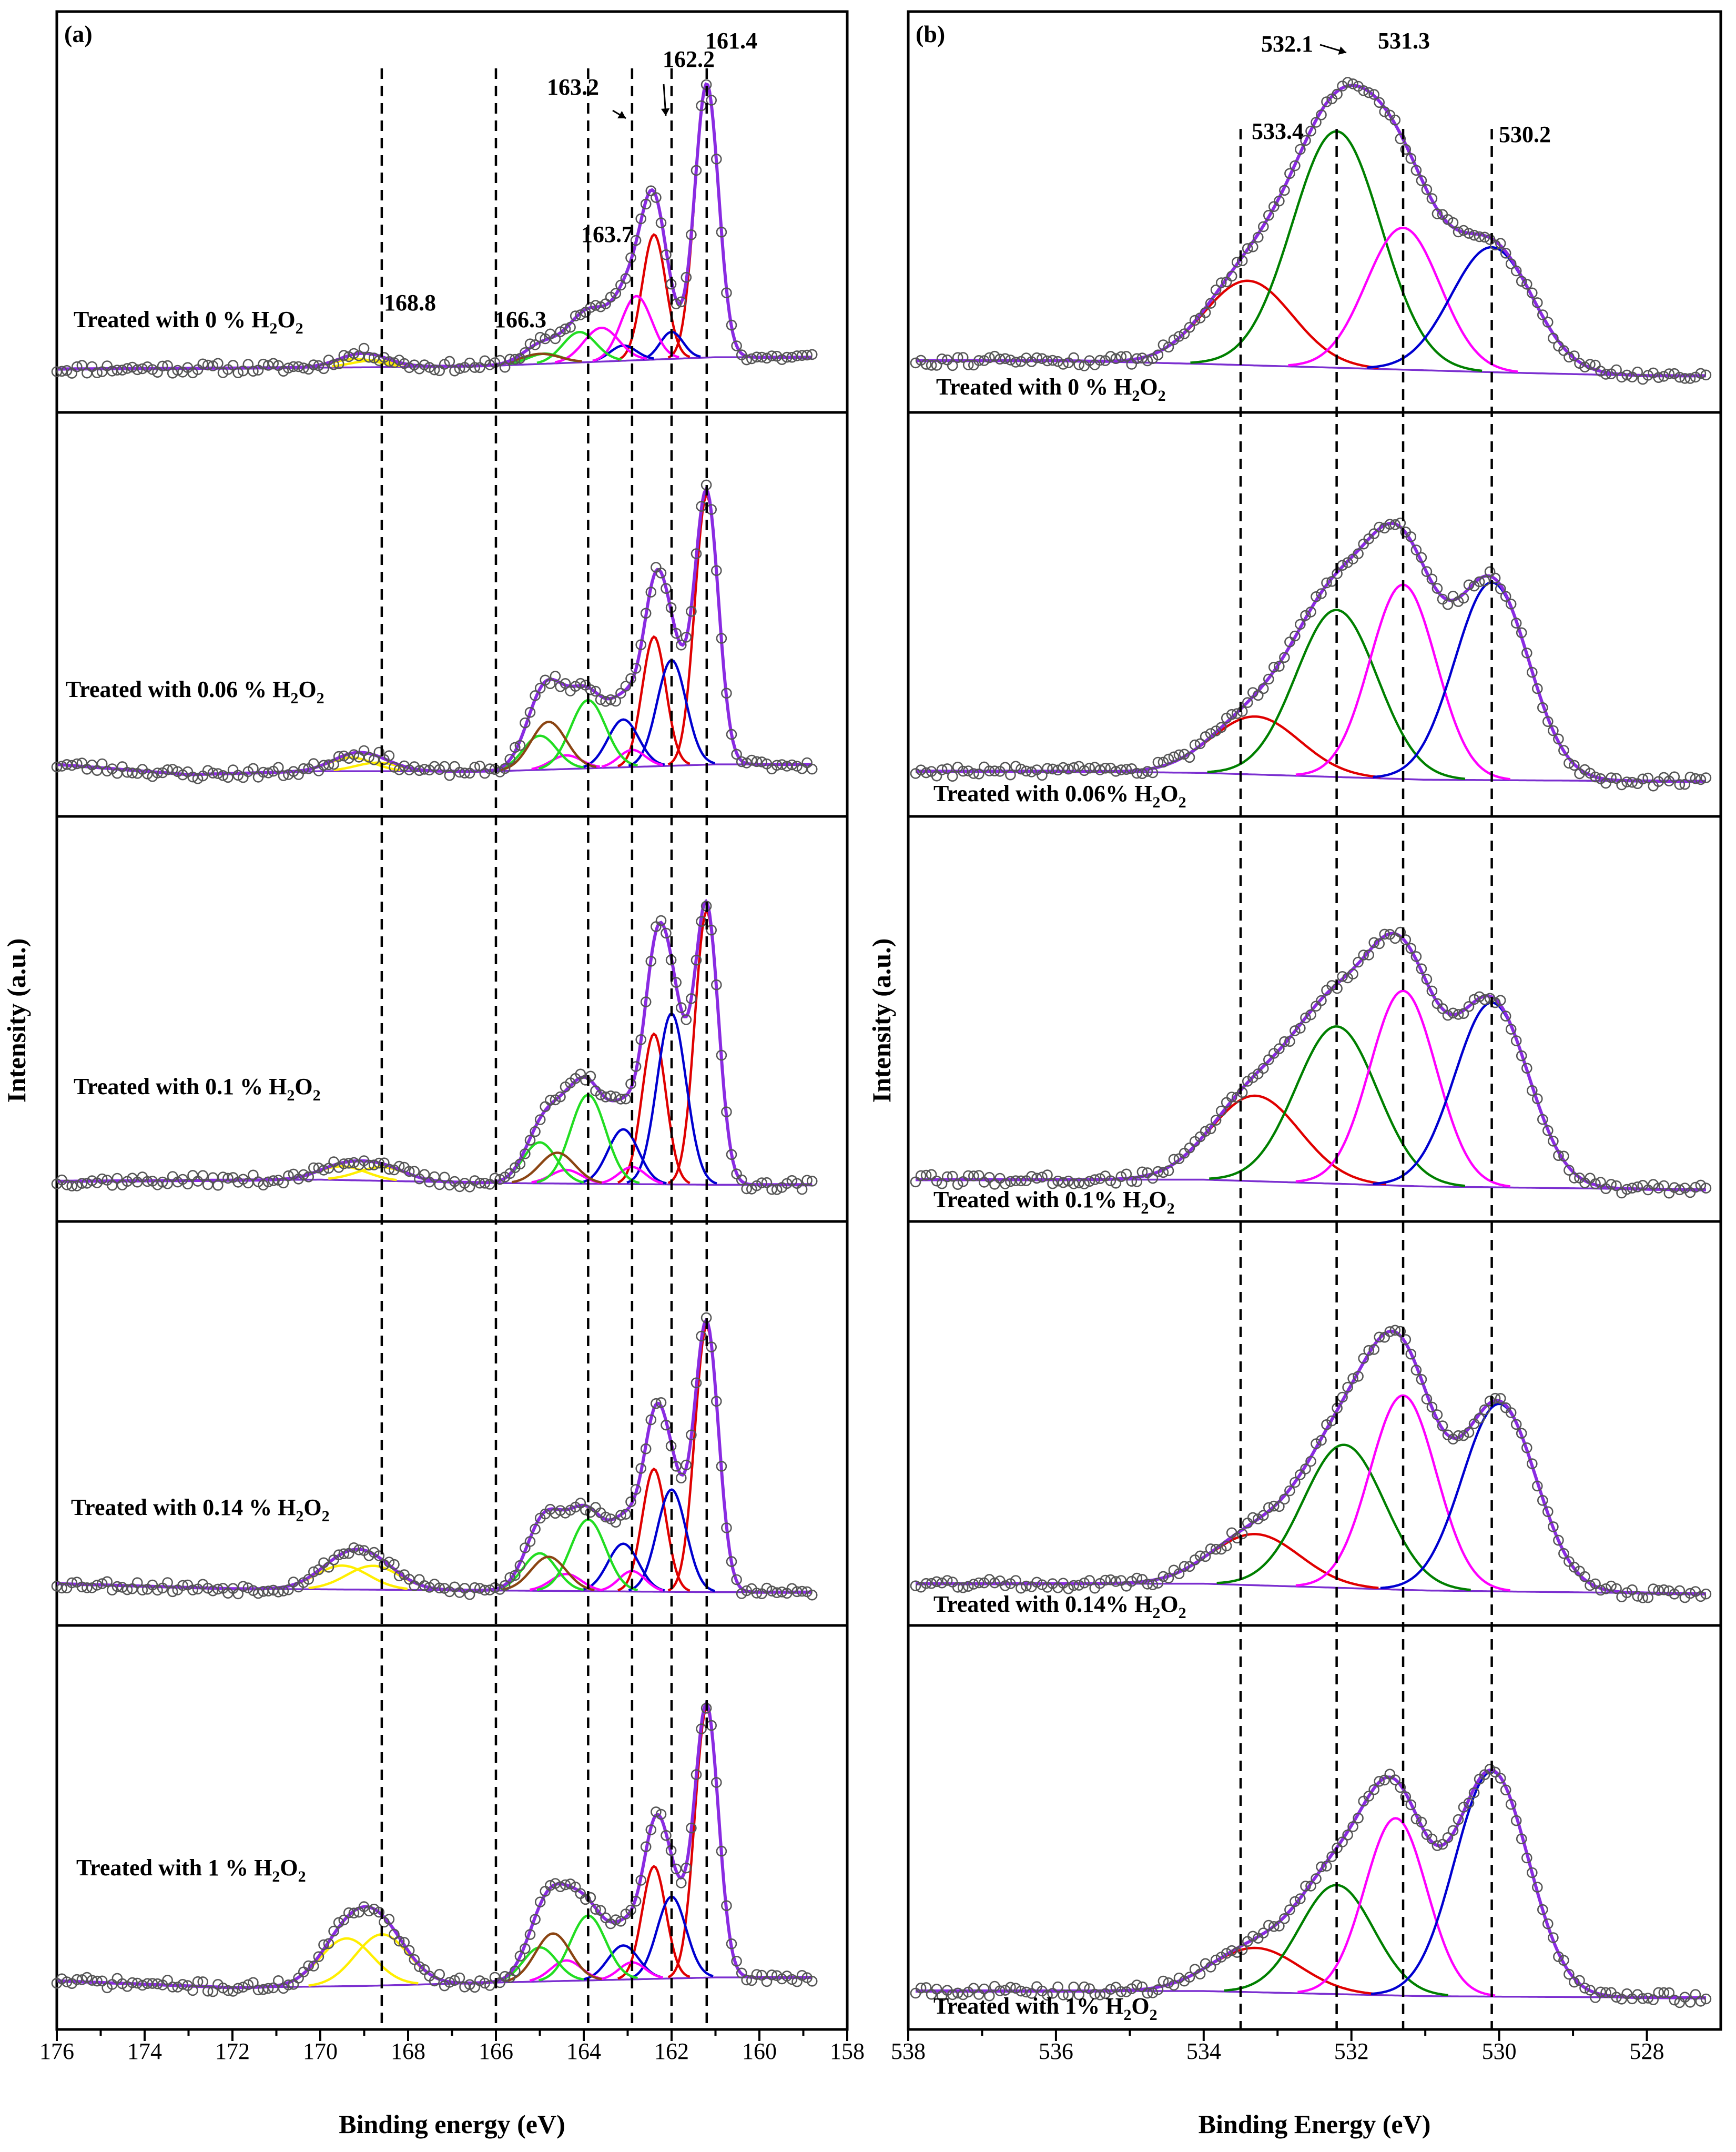  What do you see at coordinates (195, 692) in the screenshot?
I see `panel-a-sample-label: Treated with 0.06 % H2O2` at bounding box center [195, 692].